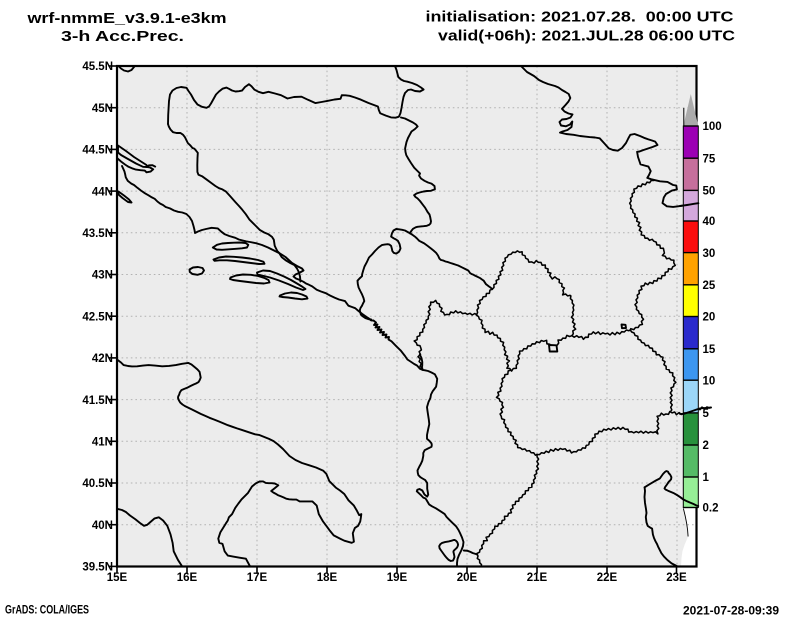 The width and height of the screenshot is (800, 618). Describe the element at coordinates (126, 18) in the screenshot. I see `svg-text: wrf-nmmE_v3.9.1-e3km` at that location.